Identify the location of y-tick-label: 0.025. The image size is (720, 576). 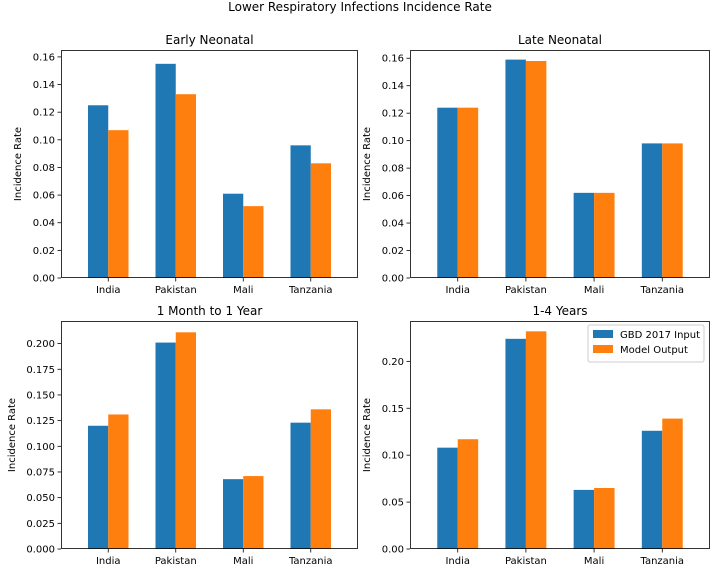
(40, 524).